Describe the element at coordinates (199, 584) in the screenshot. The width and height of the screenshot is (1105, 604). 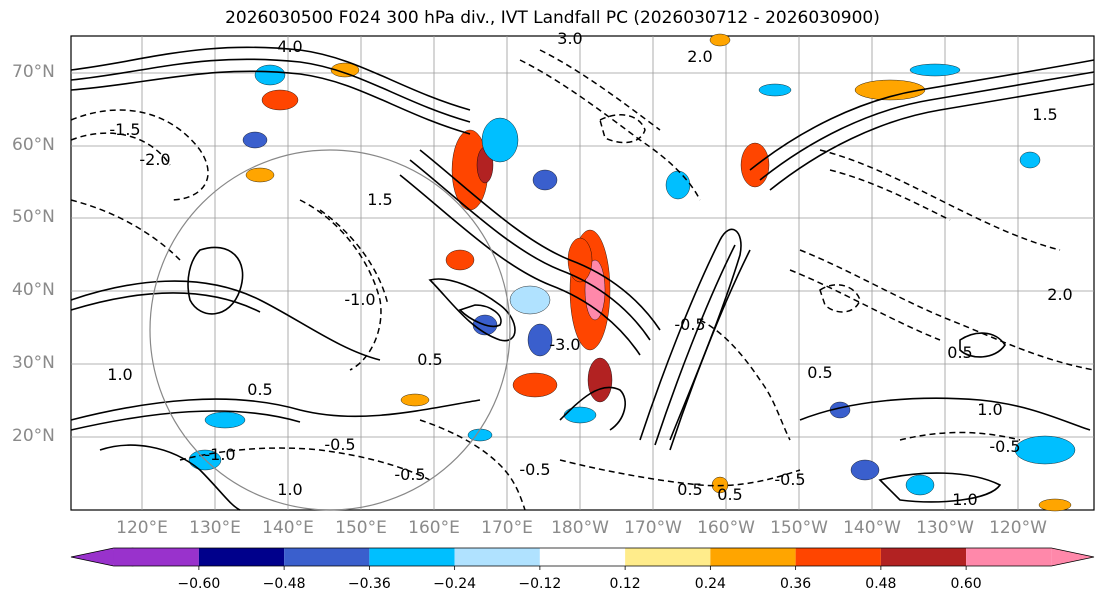
I see `colorbar-tick-label: −0.60` at that location.